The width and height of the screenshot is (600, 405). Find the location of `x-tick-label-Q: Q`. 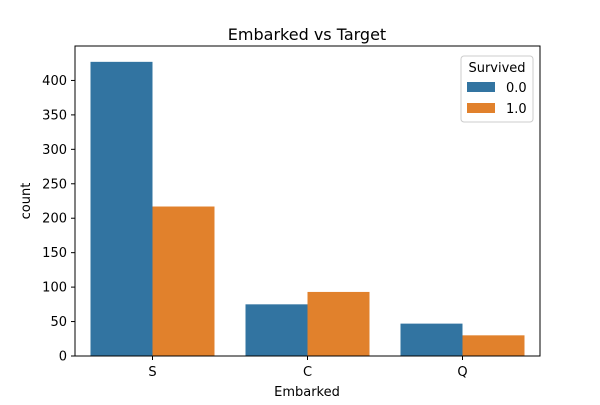

x-tick-label-Q: Q is located at coordinates (462, 372).